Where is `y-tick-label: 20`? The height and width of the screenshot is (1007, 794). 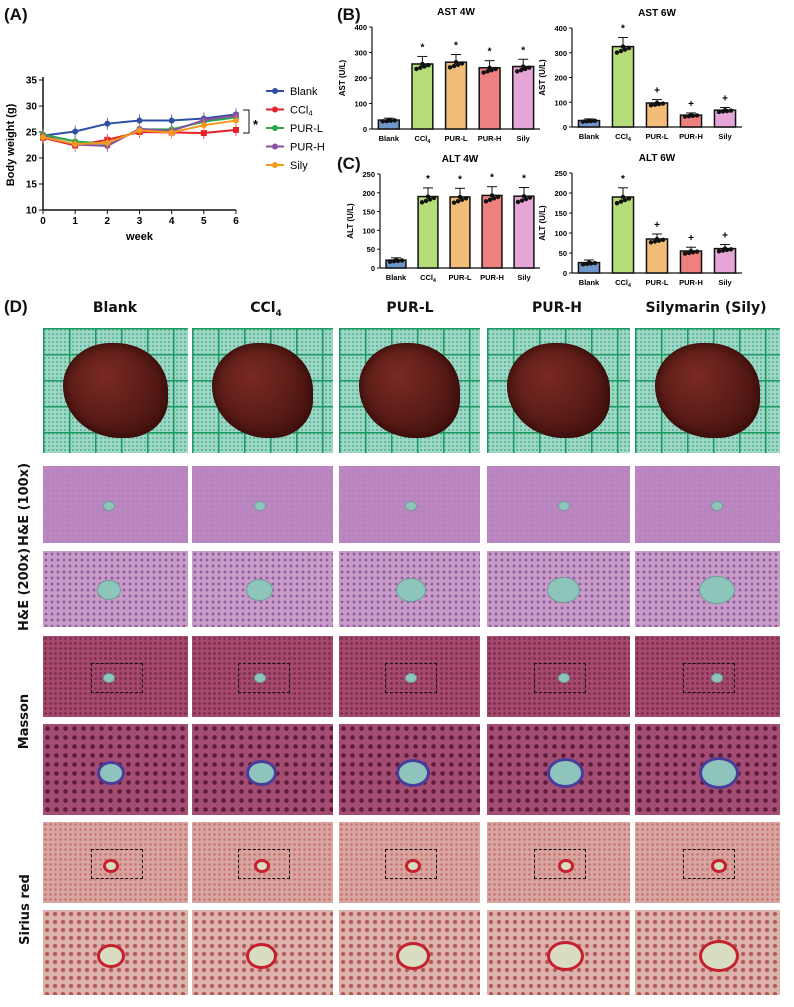
y-tick-label: 20 is located at coordinates (32, 159).